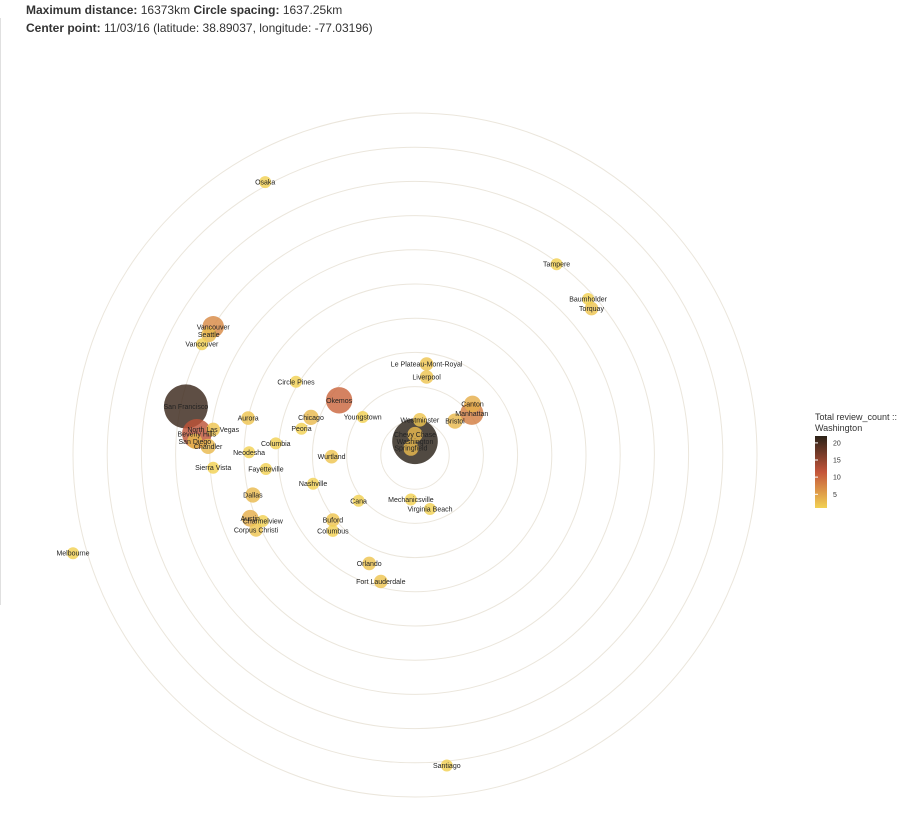 The height and width of the screenshot is (833, 921). I want to click on point-label: Bristol, so click(455, 422).